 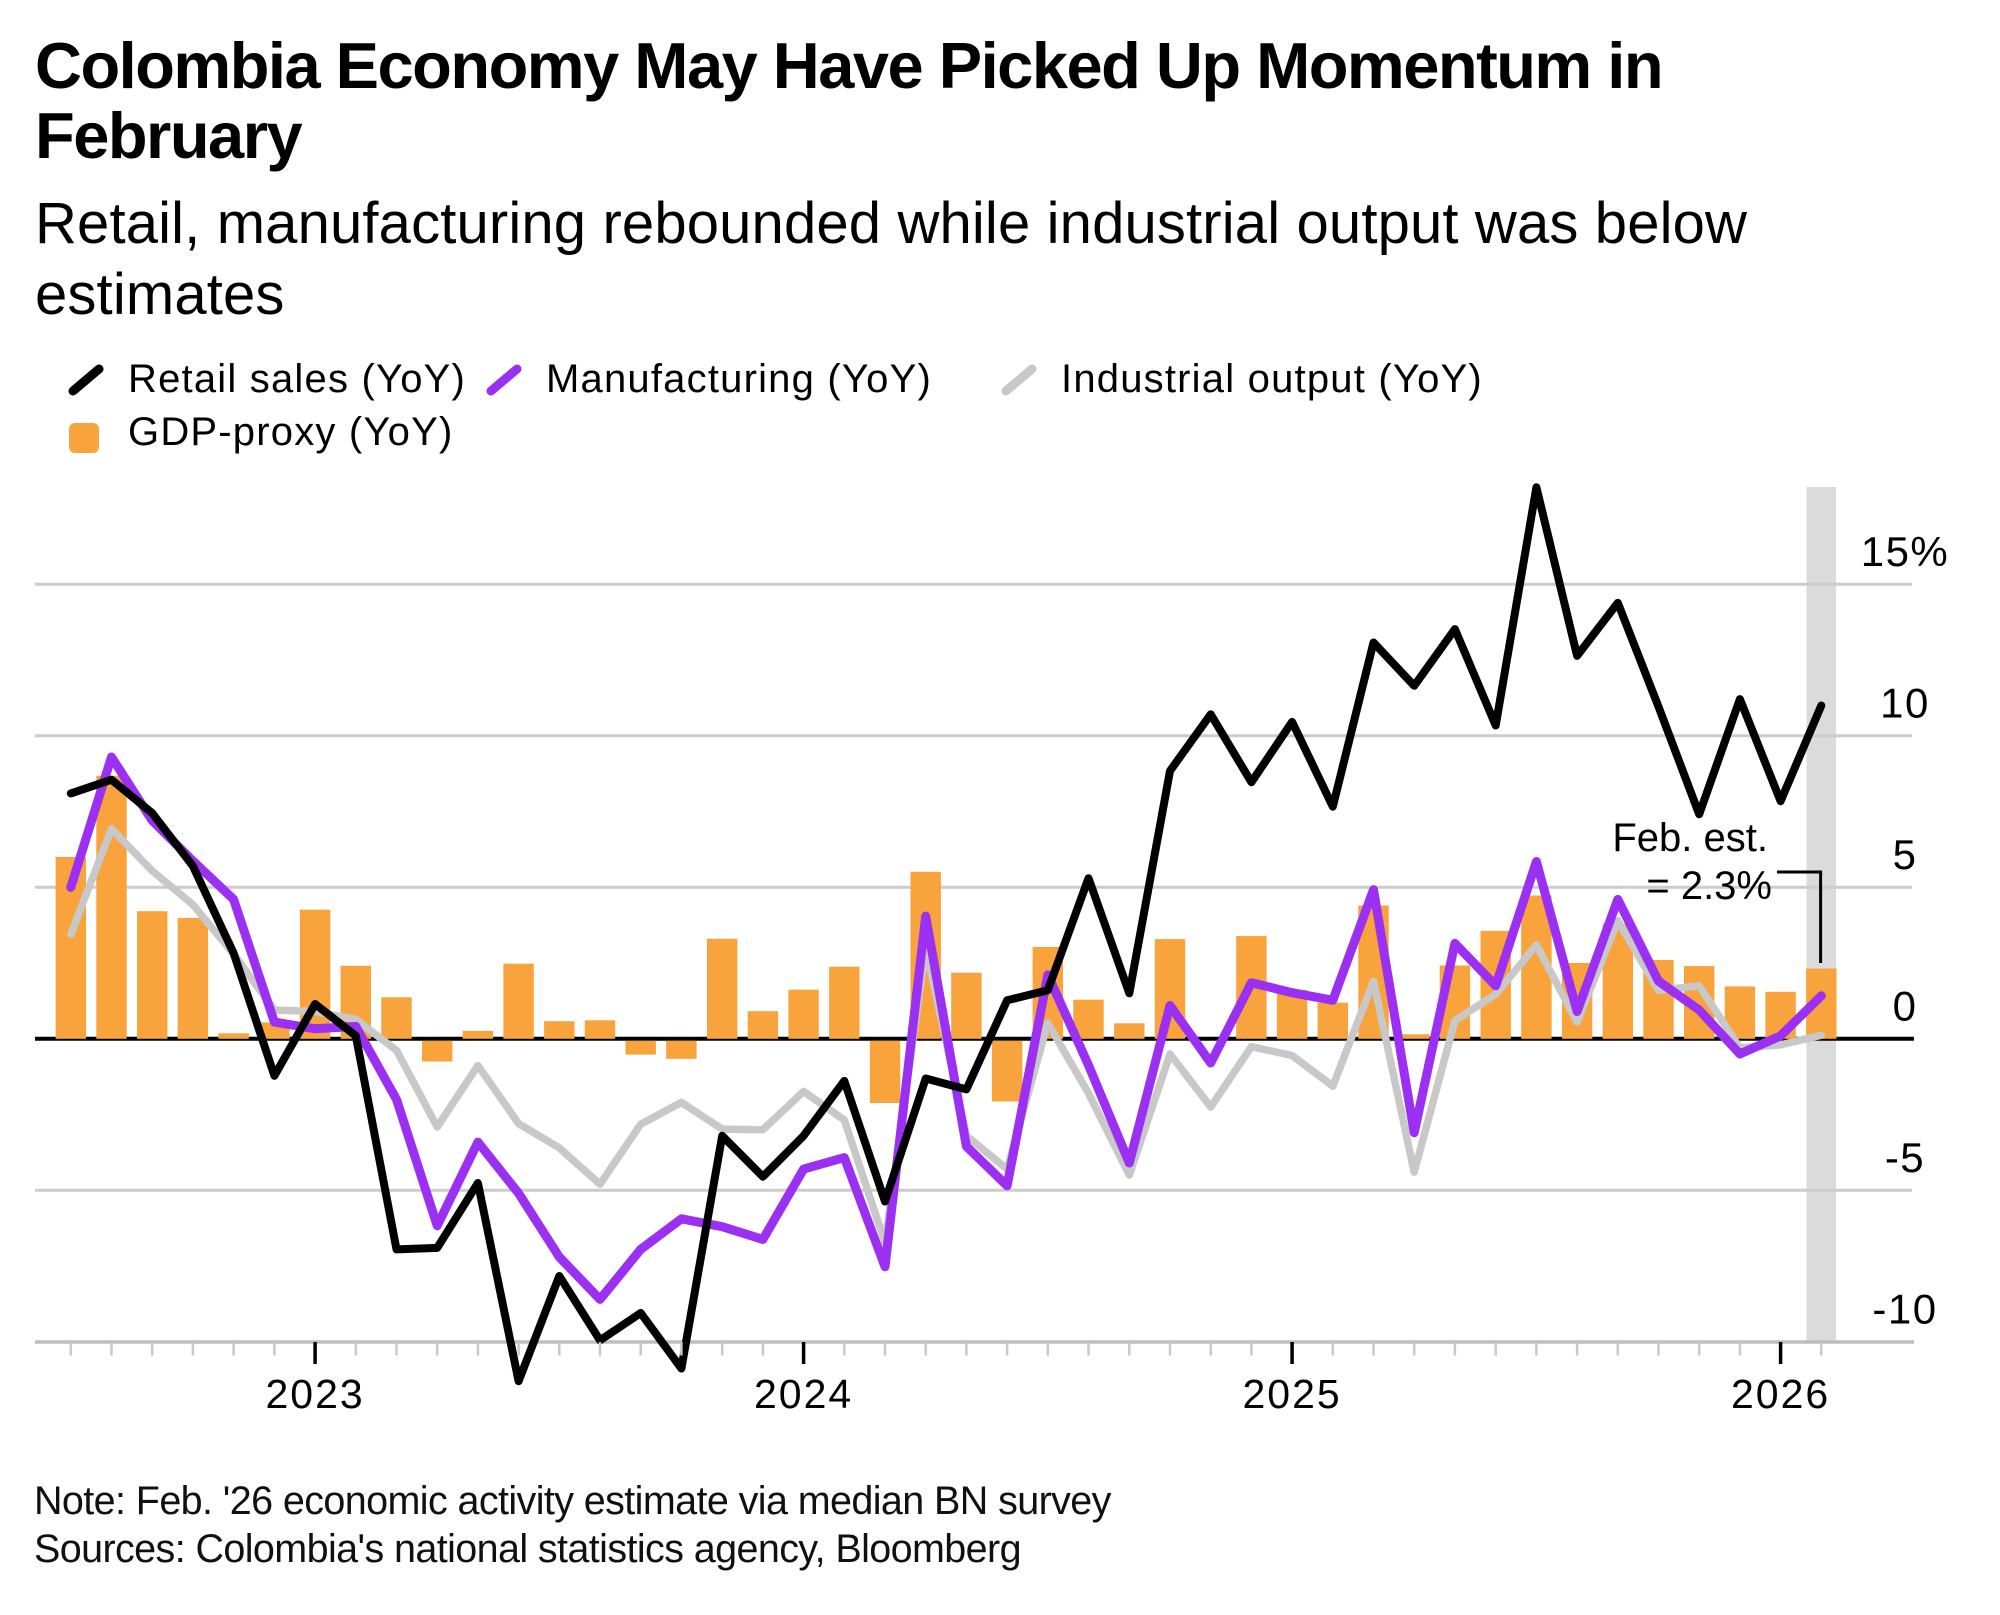 What do you see at coordinates (1905, 702) in the screenshot?
I see `svg-text: 10` at bounding box center [1905, 702].